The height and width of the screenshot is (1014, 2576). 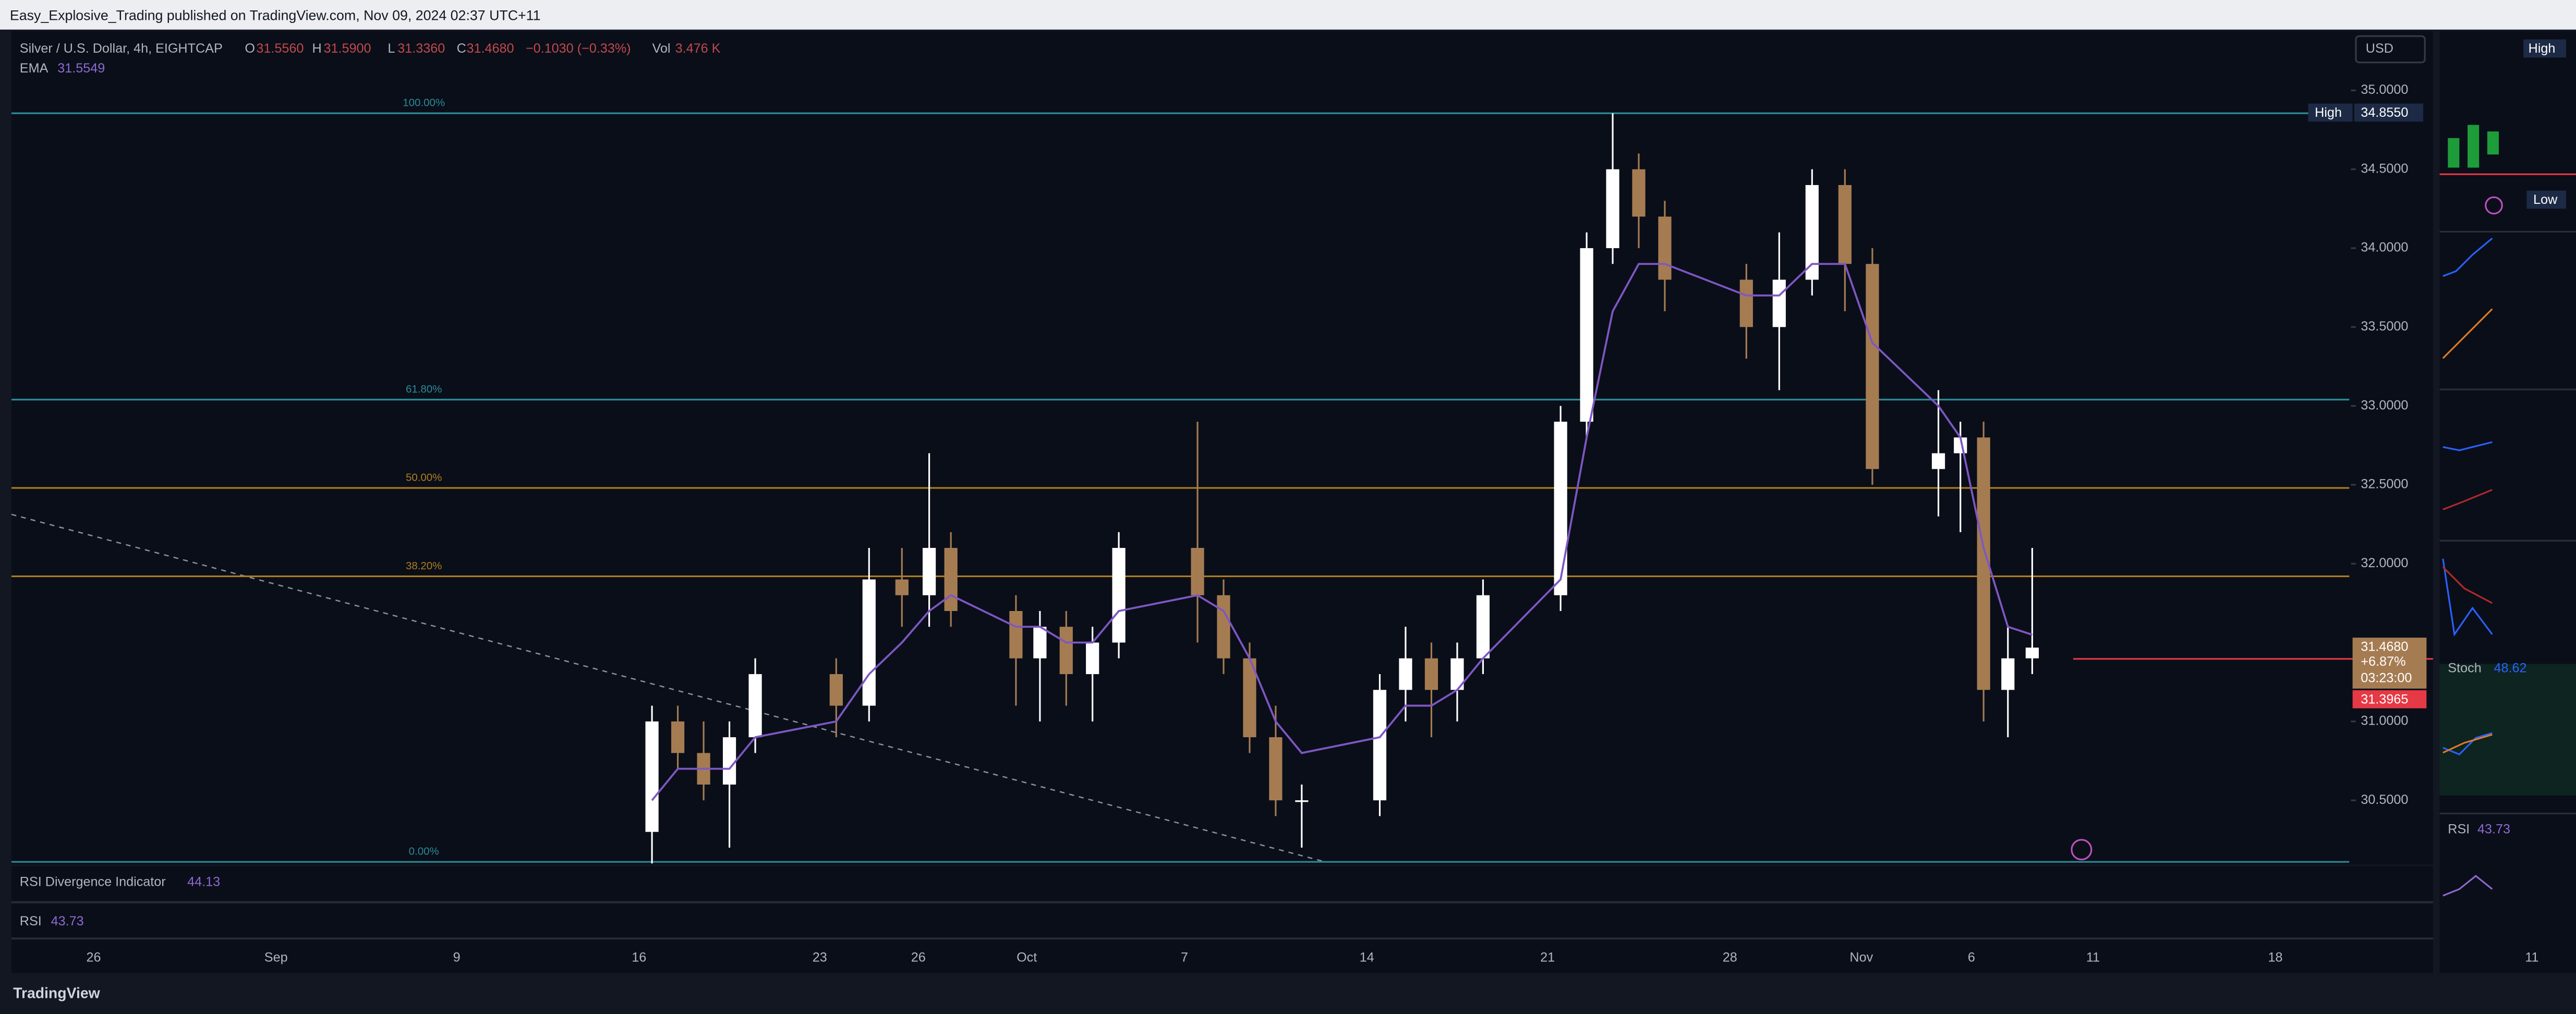 I want to click on side-stoch-name: Stoch, so click(x=2464, y=668).